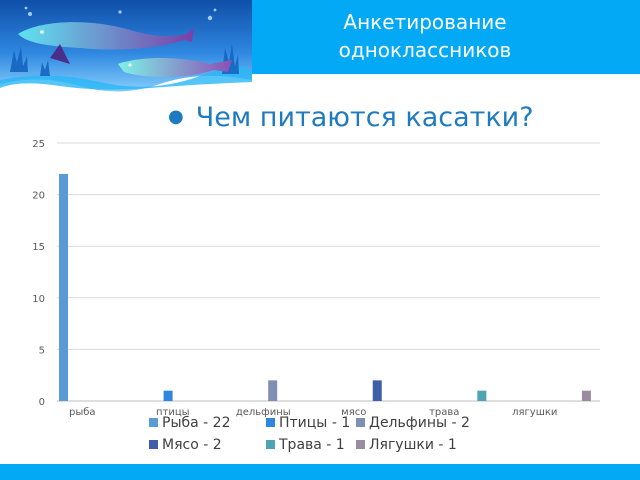  What do you see at coordinates (444, 412) in the screenshot?
I see `x-tick-label: трава` at bounding box center [444, 412].